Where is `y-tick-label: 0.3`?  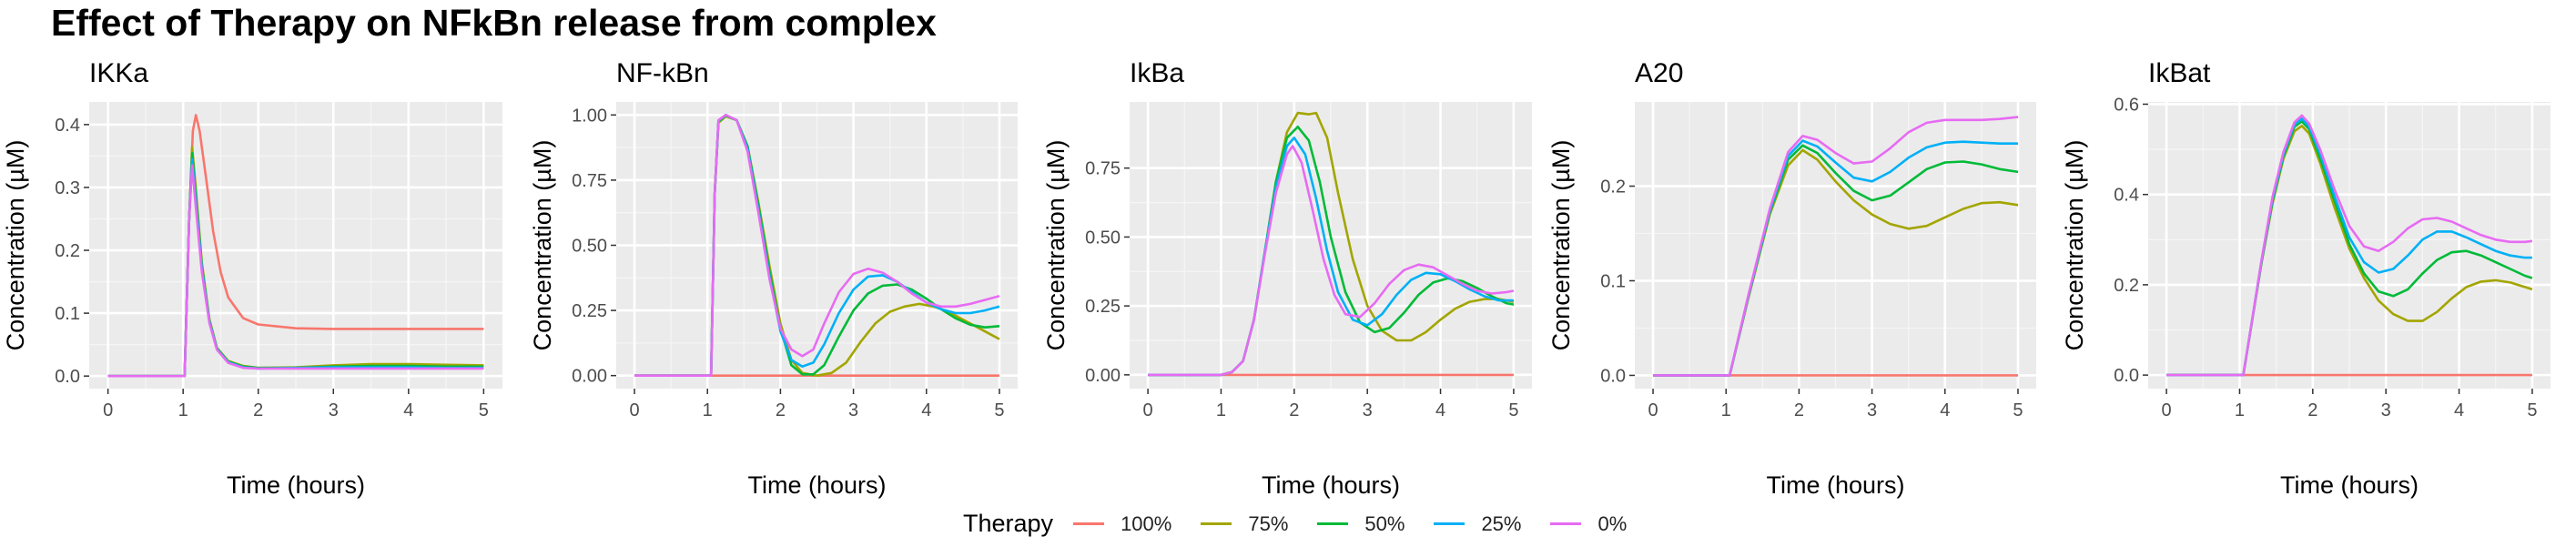 y-tick-label: 0.3 is located at coordinates (67, 188).